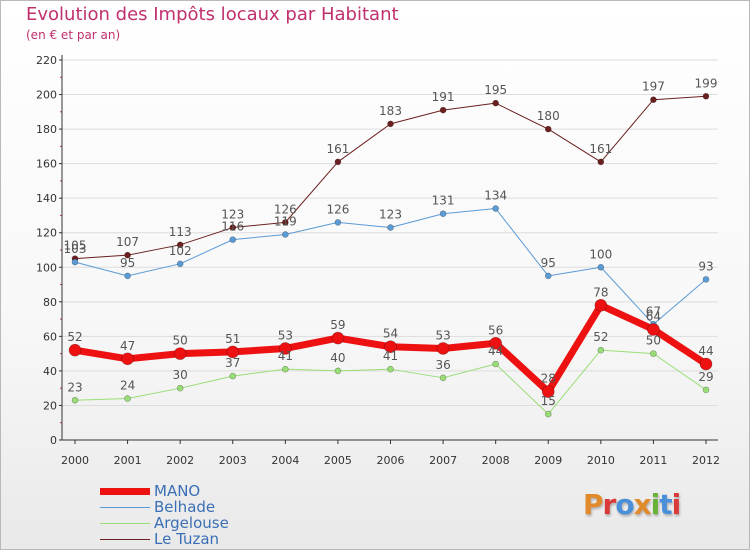 Image resolution: width=750 pixels, height=550 pixels. Describe the element at coordinates (600, 149) in the screenshot. I see `data-label: 161` at that location.